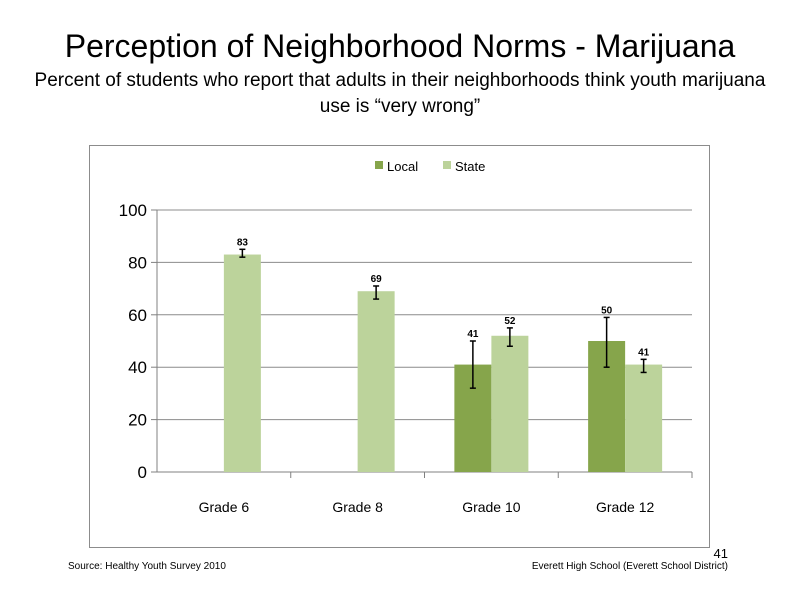  What do you see at coordinates (625, 507) in the screenshot?
I see `x-tick-label: Grade 12` at bounding box center [625, 507].